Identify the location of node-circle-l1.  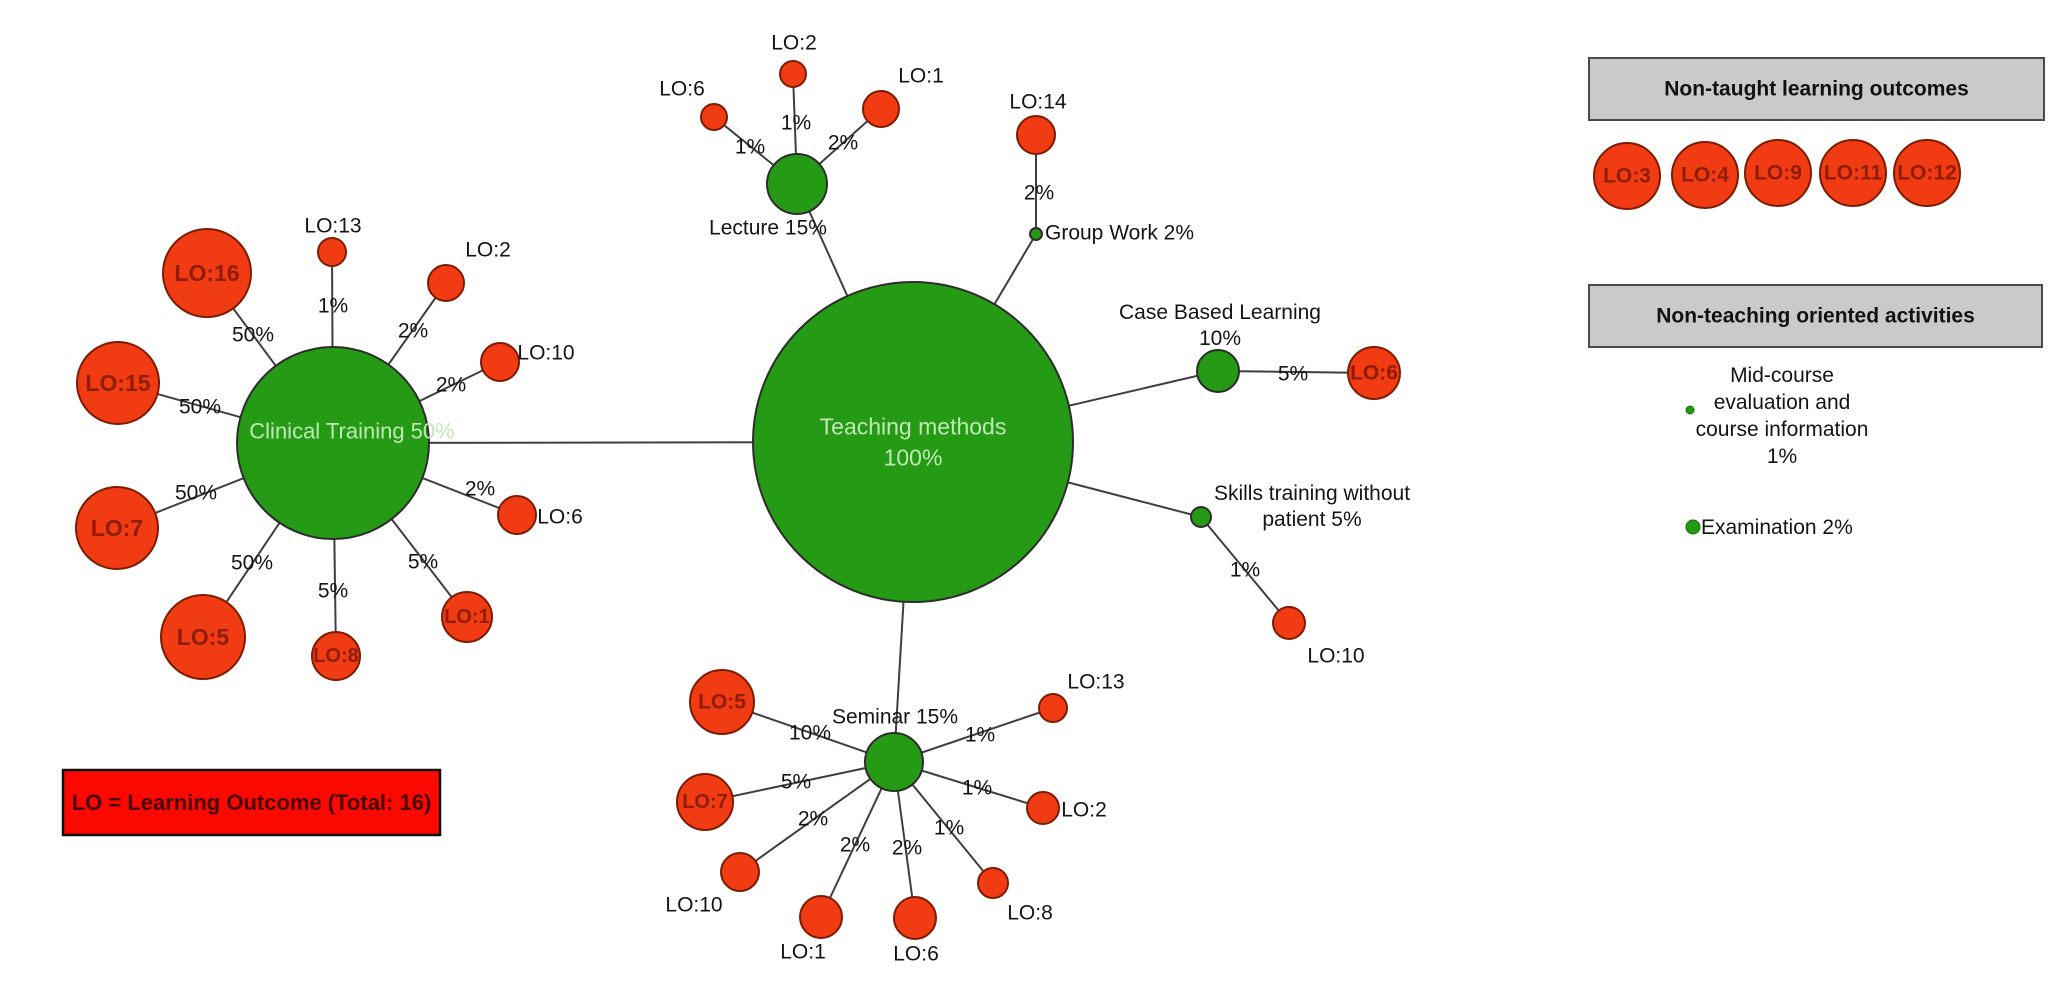
(881, 109).